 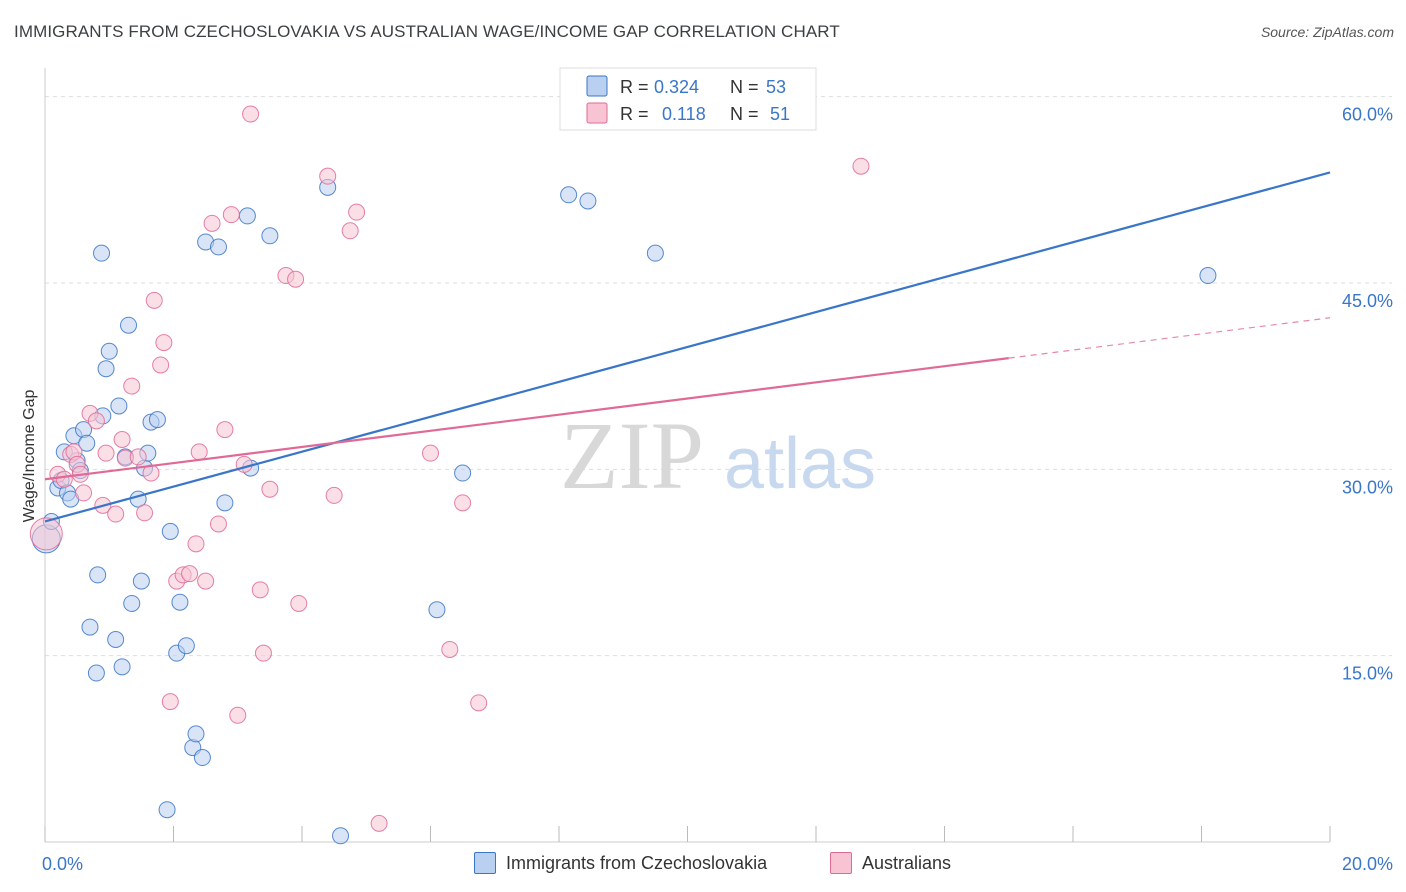 I want to click on stats-legend-pink-n-label: N =, so click(x=744, y=114).